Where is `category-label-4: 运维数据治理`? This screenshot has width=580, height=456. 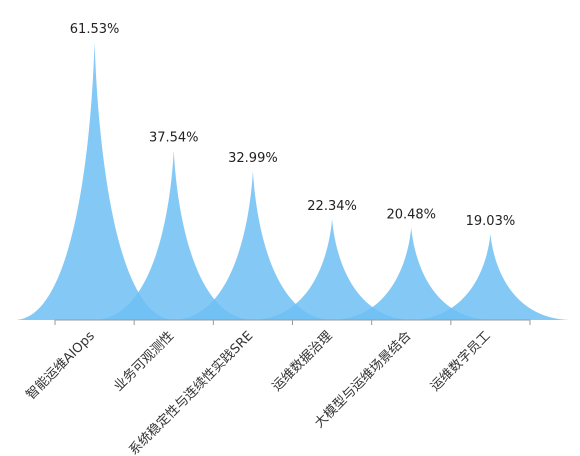
category-label-4: 运维数据治理 is located at coordinates (303, 362).